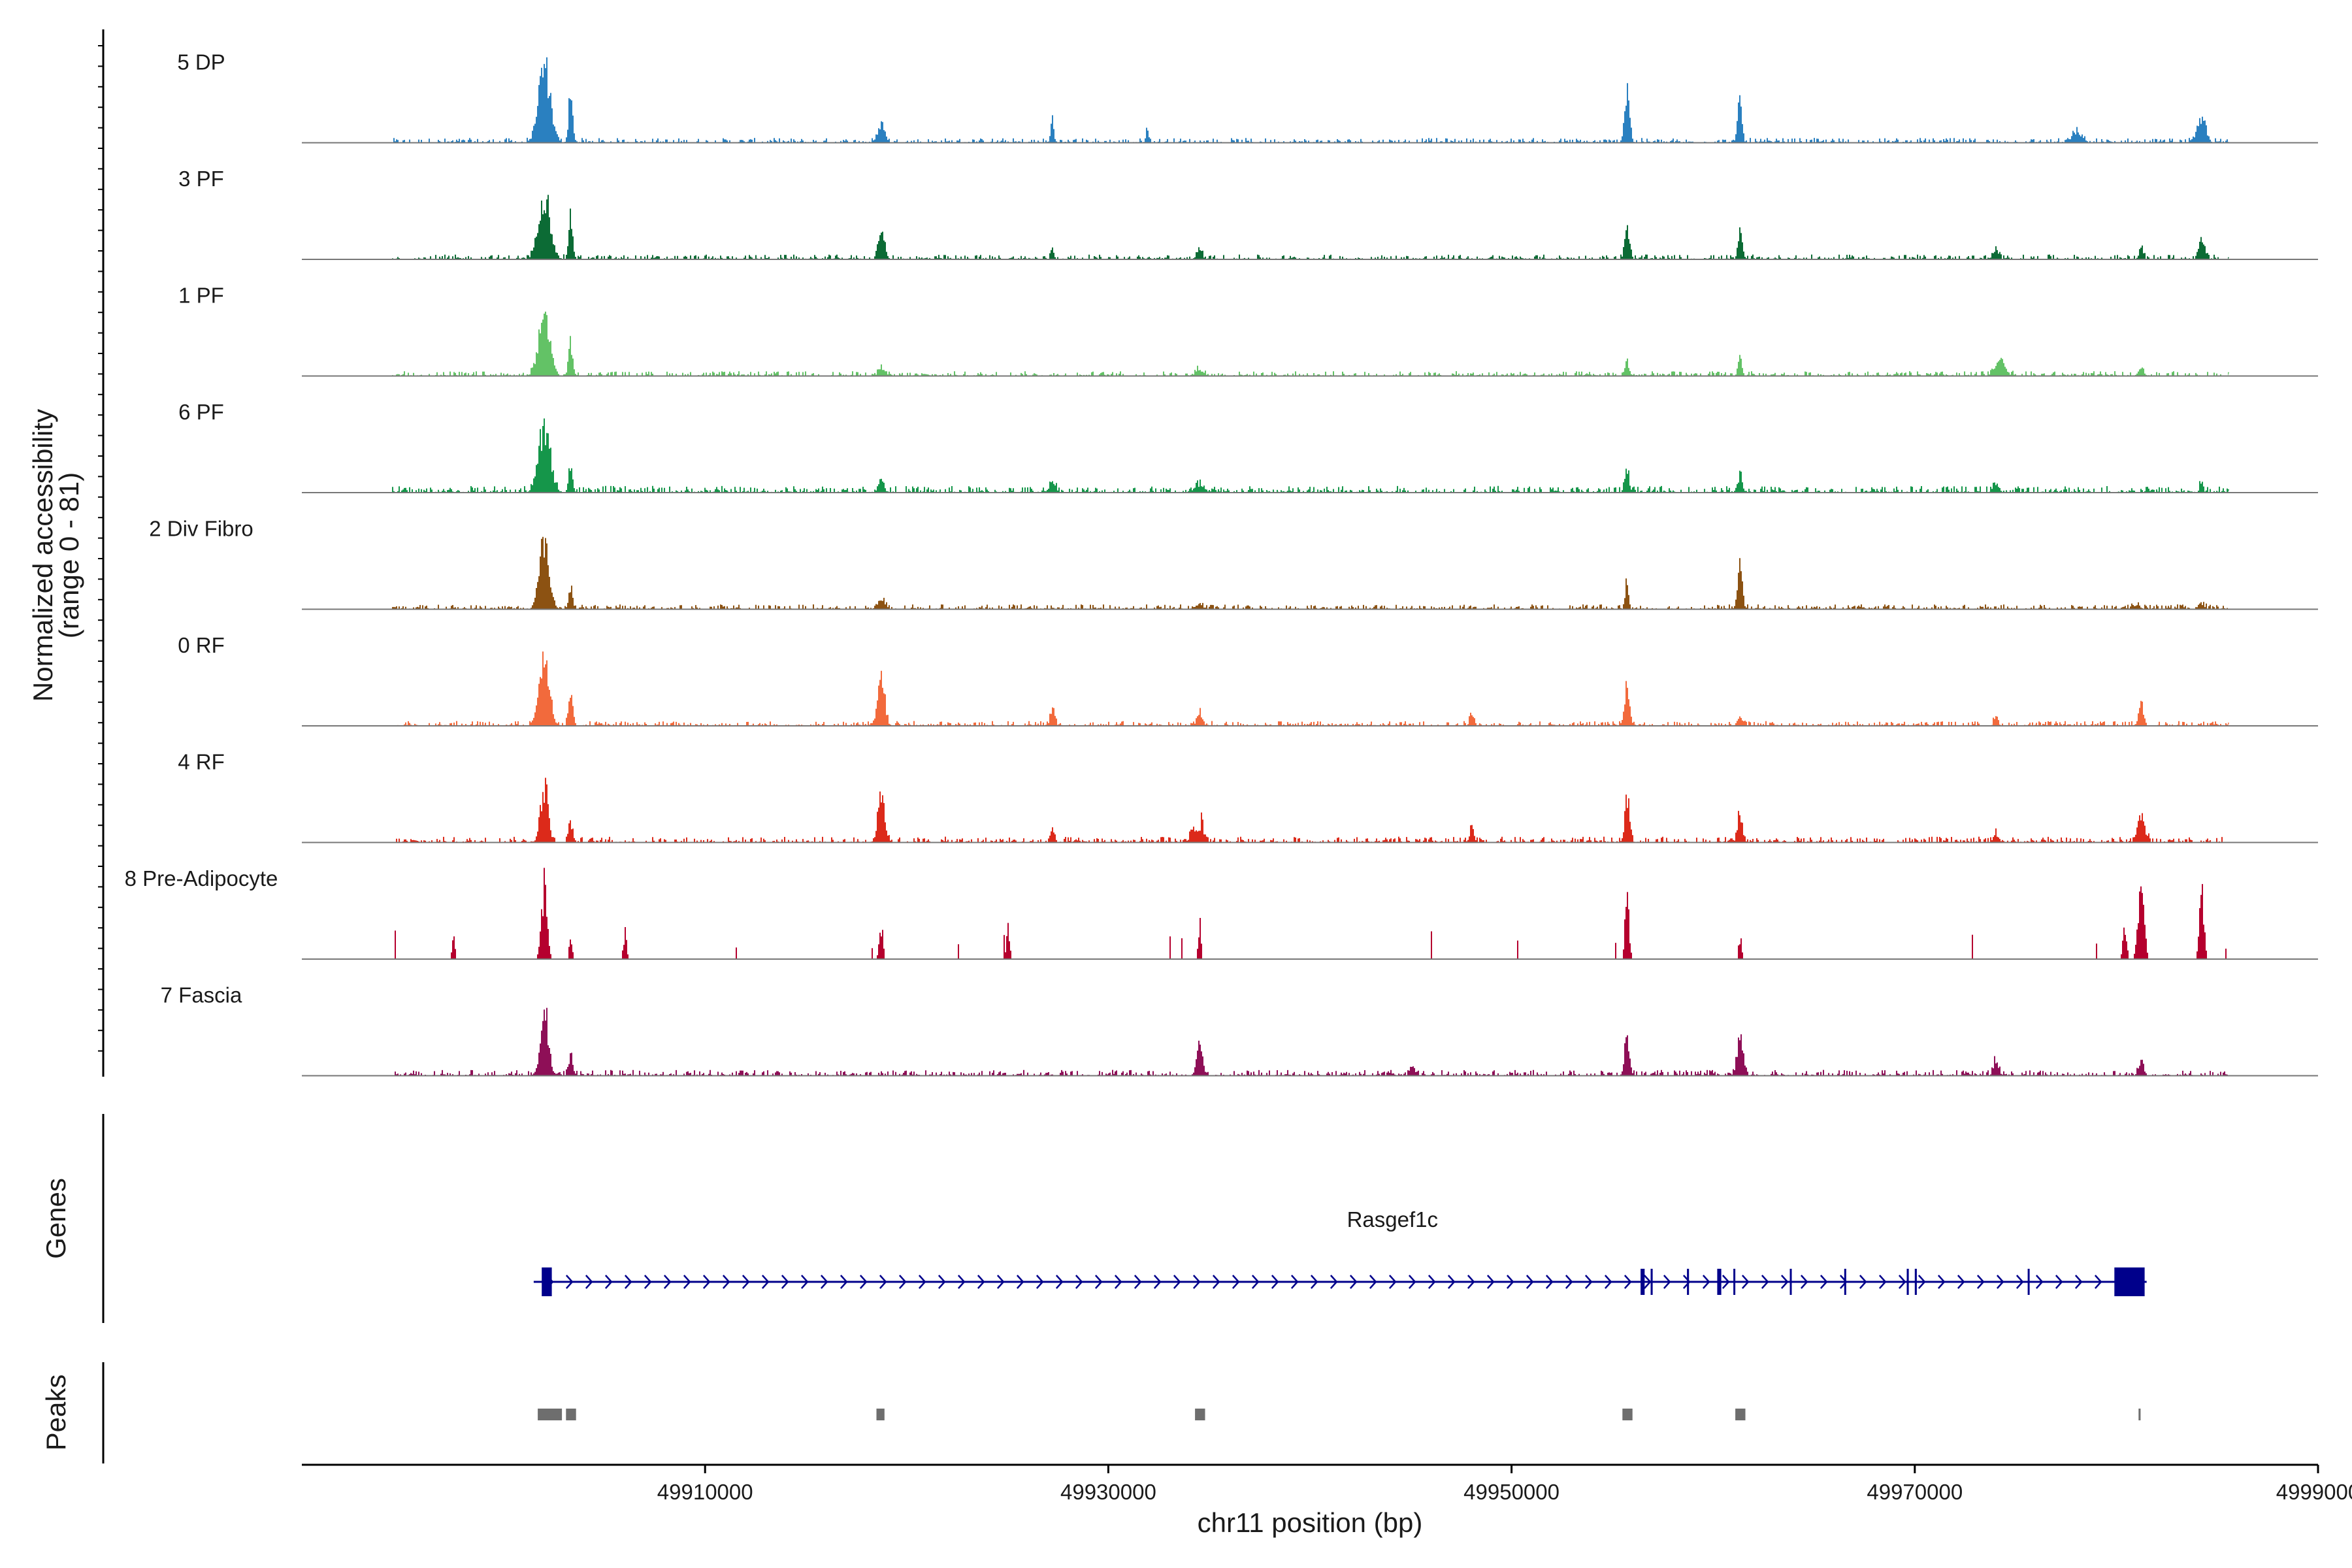 The width and height of the screenshot is (2352, 1568). I want to click on y-axis, so click(101, 553).